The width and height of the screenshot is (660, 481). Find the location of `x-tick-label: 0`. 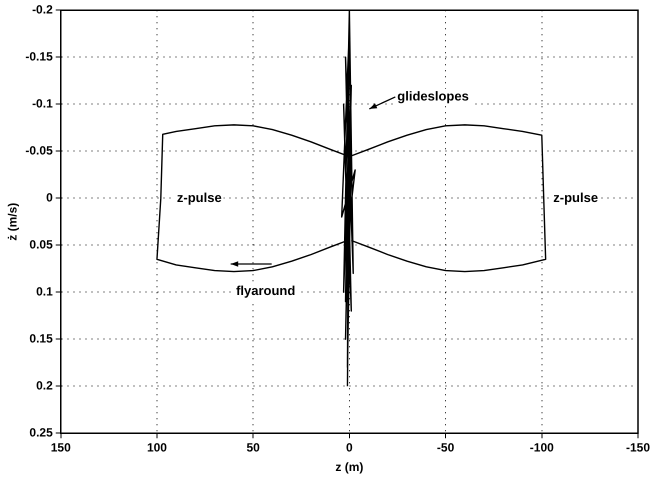

x-tick-label: 0 is located at coordinates (350, 447).